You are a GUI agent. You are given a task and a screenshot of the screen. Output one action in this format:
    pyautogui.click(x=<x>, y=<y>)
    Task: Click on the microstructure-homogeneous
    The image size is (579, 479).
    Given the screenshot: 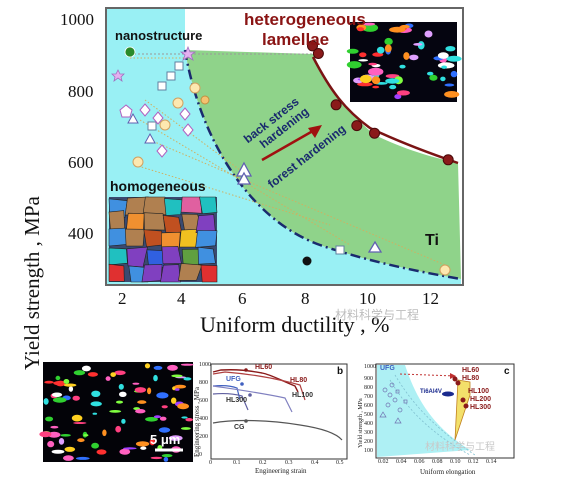 What is the action you would take?
    pyautogui.click(x=163, y=239)
    